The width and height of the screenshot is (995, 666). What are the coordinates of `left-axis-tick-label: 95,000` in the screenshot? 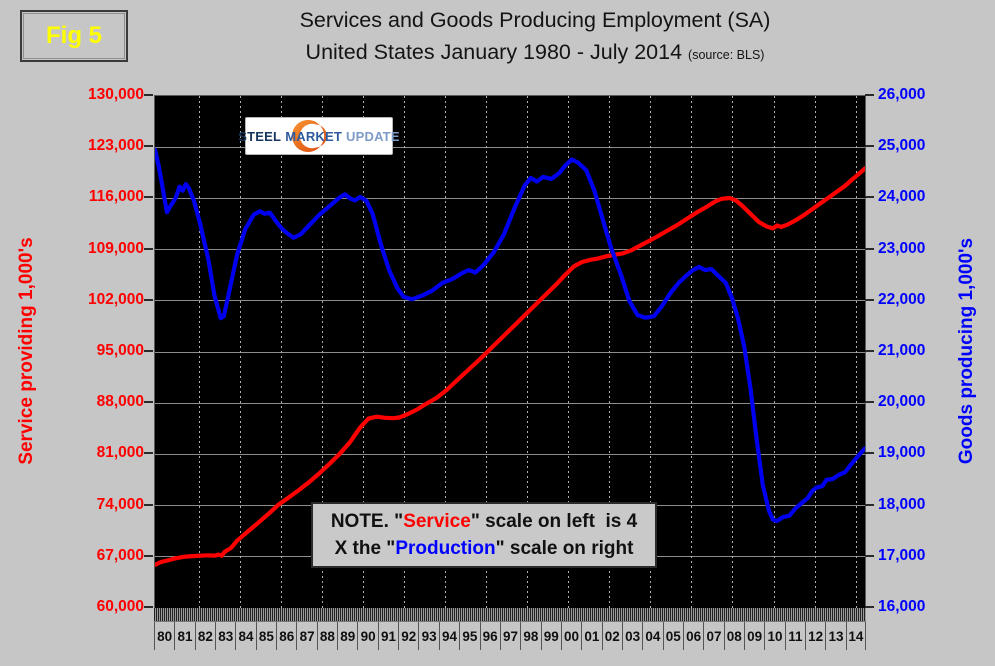 It's located at (120, 350).